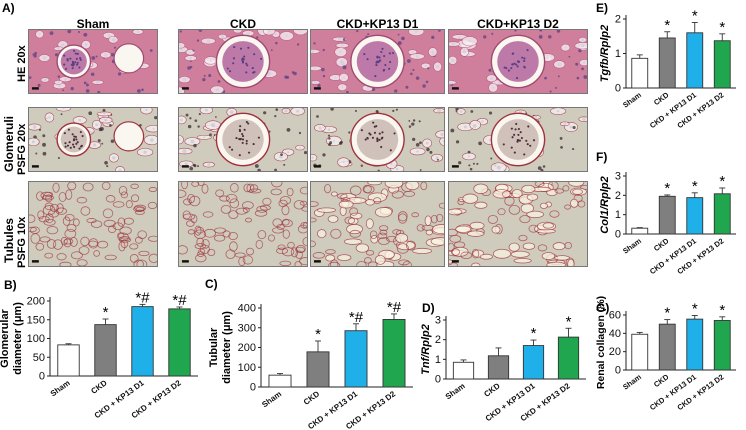 The width and height of the screenshot is (746, 430). I want to click on column-header-kp13-d1: CKD+KP13 D1, so click(377, 24).